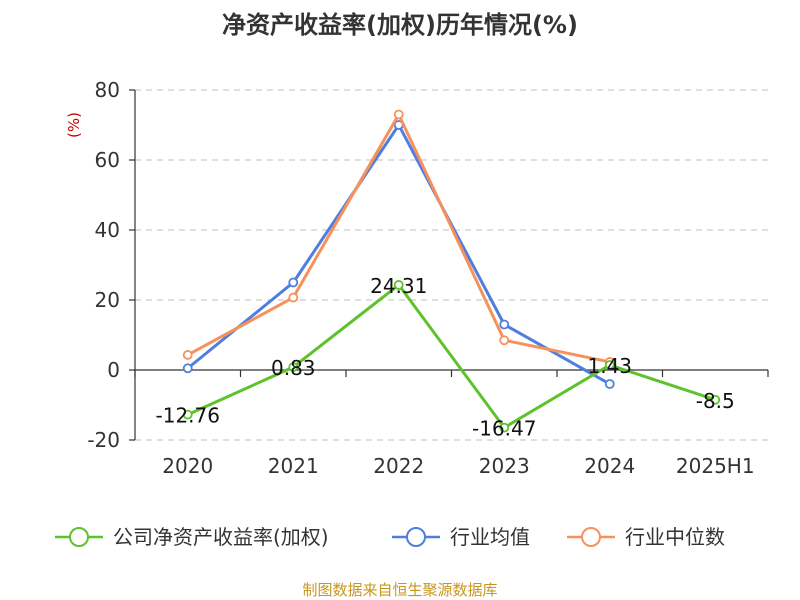 The image size is (800, 600). I want to click on y-tick-label: 40, so click(107, 230).